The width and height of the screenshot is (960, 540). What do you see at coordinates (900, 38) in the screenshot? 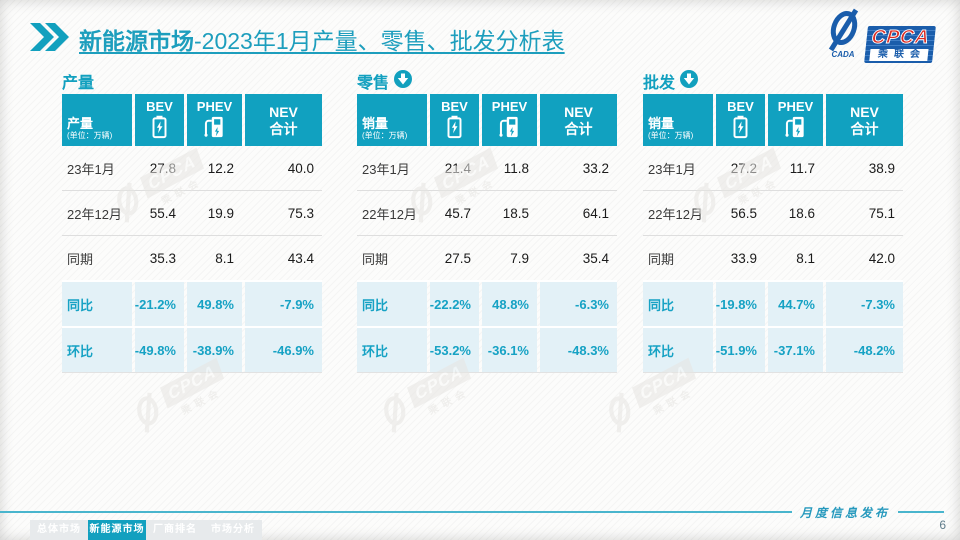
I see `cpca-abbr: CPCA` at bounding box center [900, 38].